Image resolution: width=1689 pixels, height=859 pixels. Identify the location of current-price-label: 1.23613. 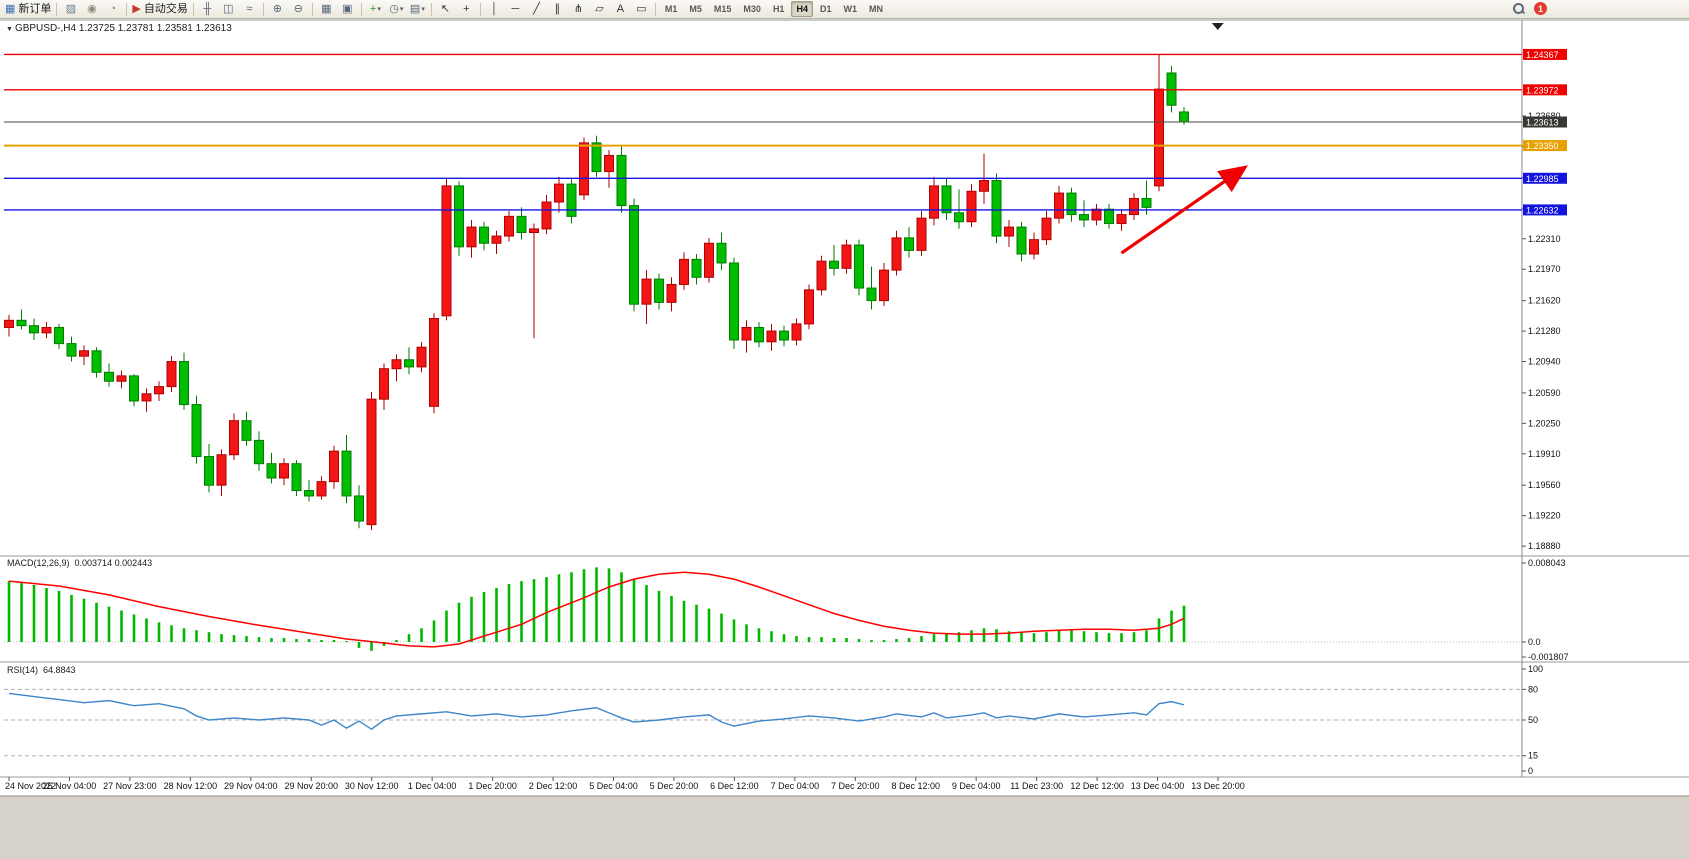
(1542, 123).